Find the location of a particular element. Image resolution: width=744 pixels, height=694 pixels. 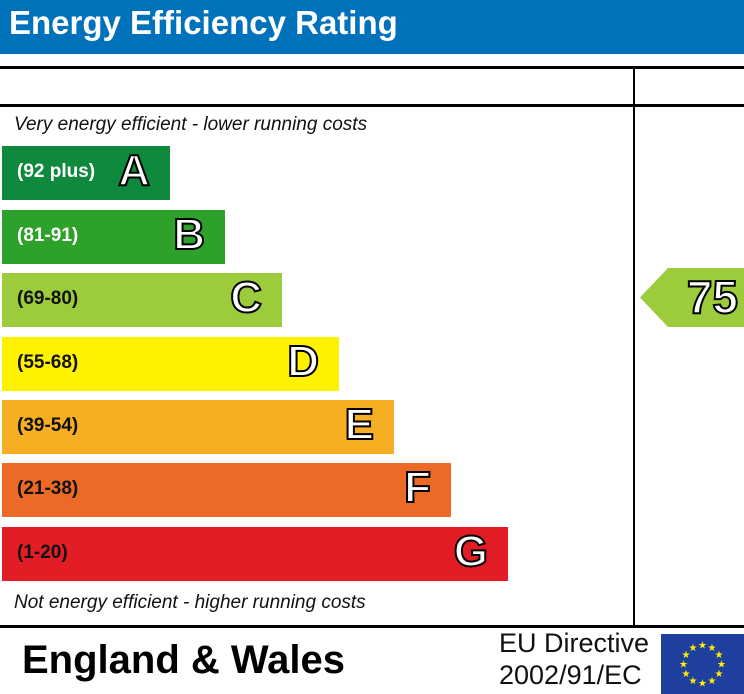

band-letter: D is located at coordinates (303, 361).